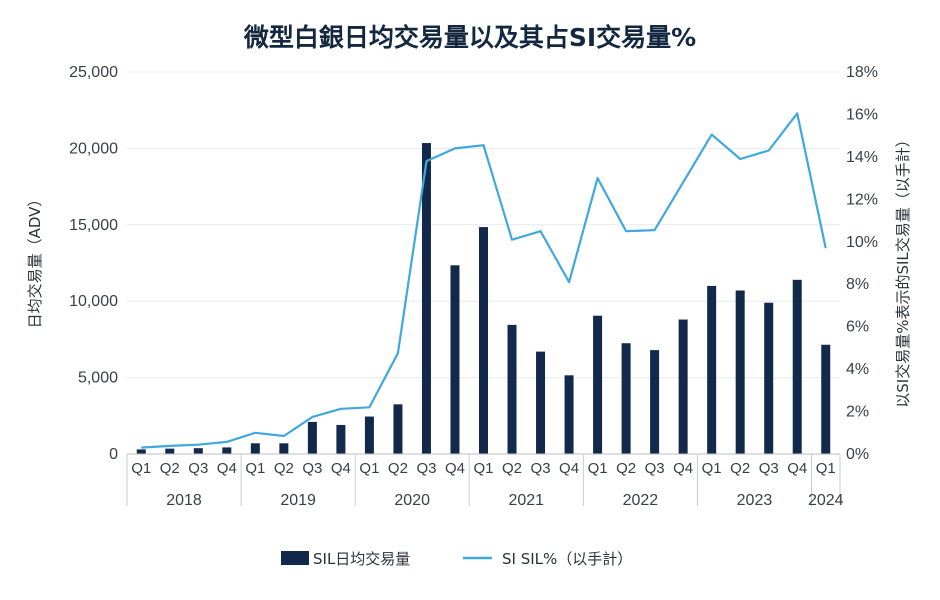 The image size is (940, 600). What do you see at coordinates (641, 500) in the screenshot?
I see `year-label: 2022` at bounding box center [641, 500].